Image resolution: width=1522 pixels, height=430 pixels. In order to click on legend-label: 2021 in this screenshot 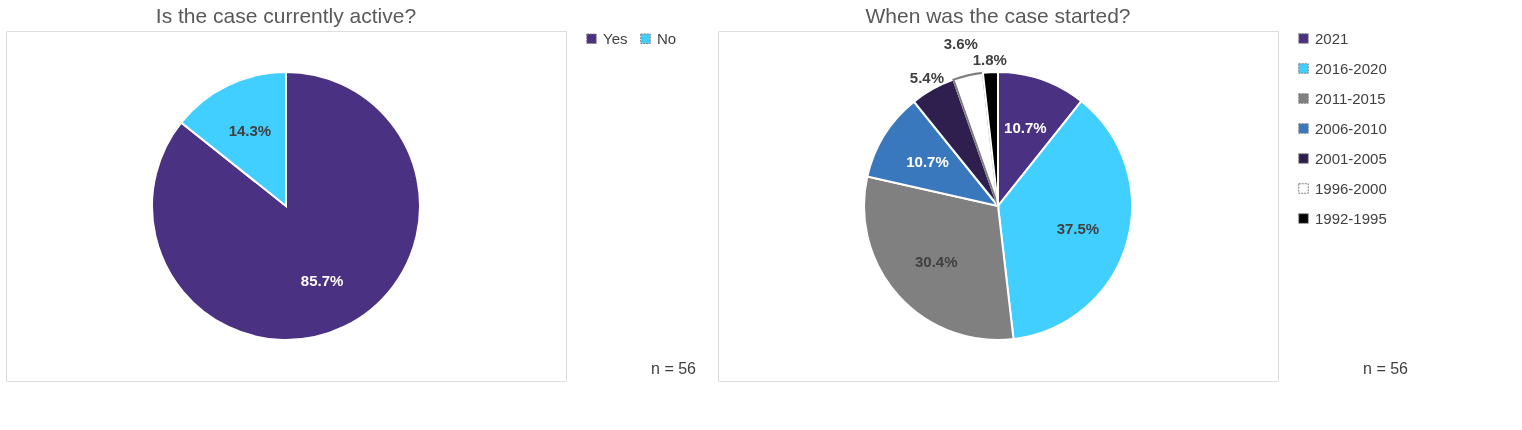, I will do `click(1332, 38)`.